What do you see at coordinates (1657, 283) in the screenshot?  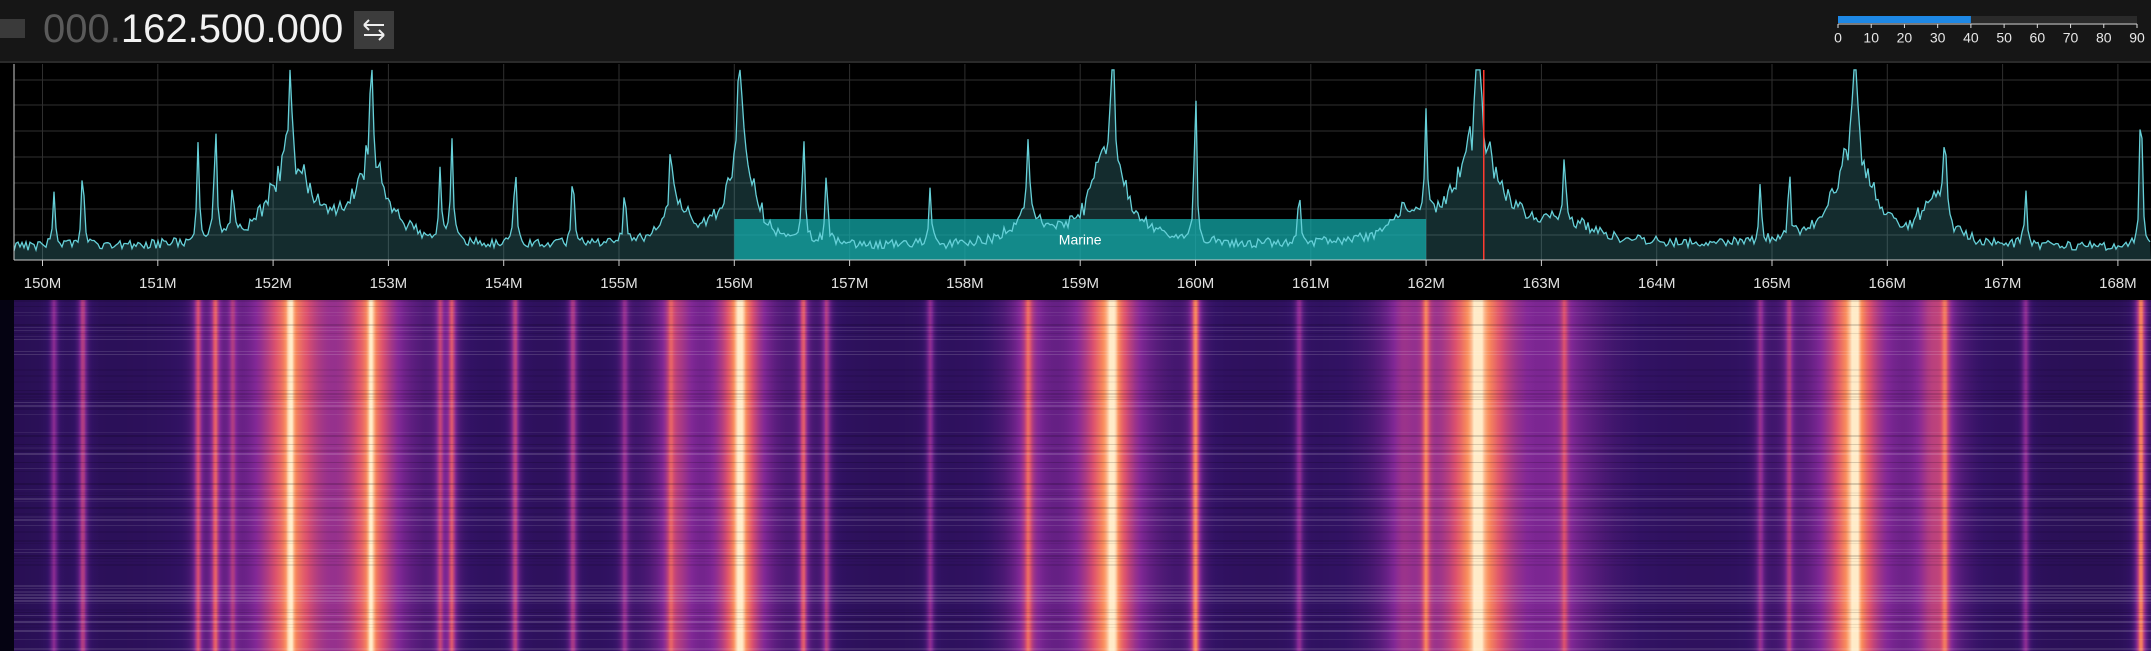 I see `axis-label: 164M` at bounding box center [1657, 283].